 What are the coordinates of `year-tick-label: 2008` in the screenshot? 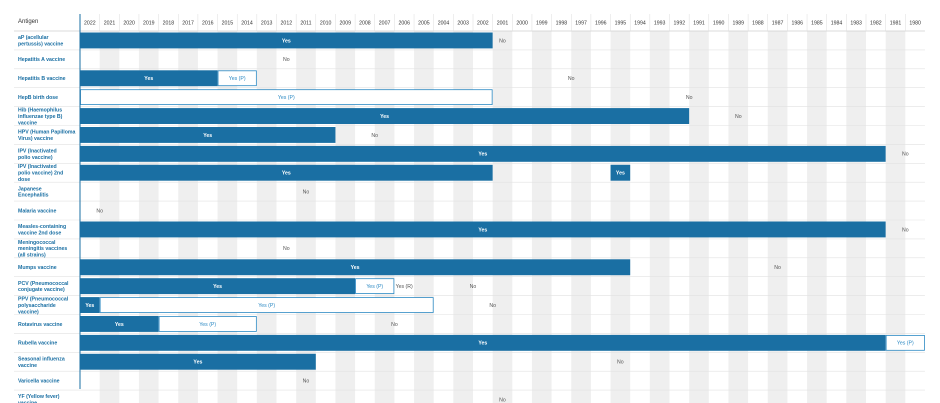 It's located at (365, 24).